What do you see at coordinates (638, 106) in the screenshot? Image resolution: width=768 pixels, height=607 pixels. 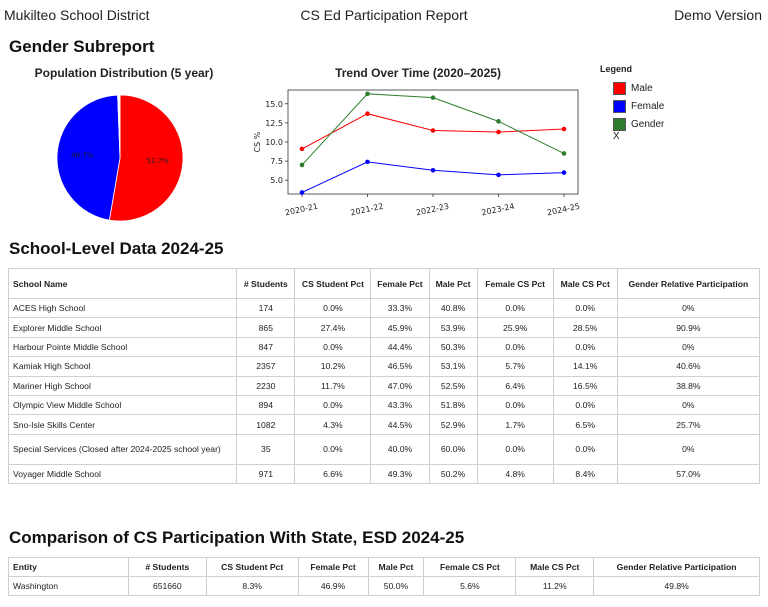 I see `legend-item-female: Female` at bounding box center [638, 106].